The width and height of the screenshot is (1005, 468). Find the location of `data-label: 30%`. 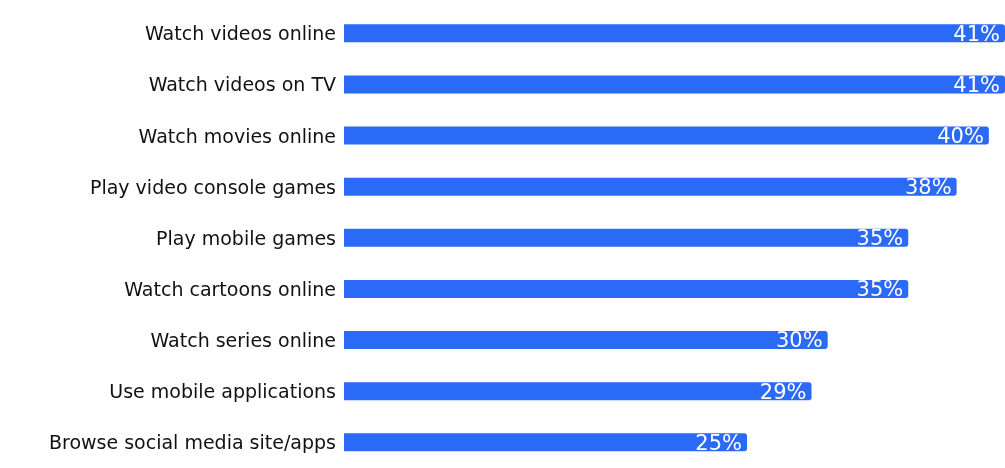

data-label: 30% is located at coordinates (799, 340).